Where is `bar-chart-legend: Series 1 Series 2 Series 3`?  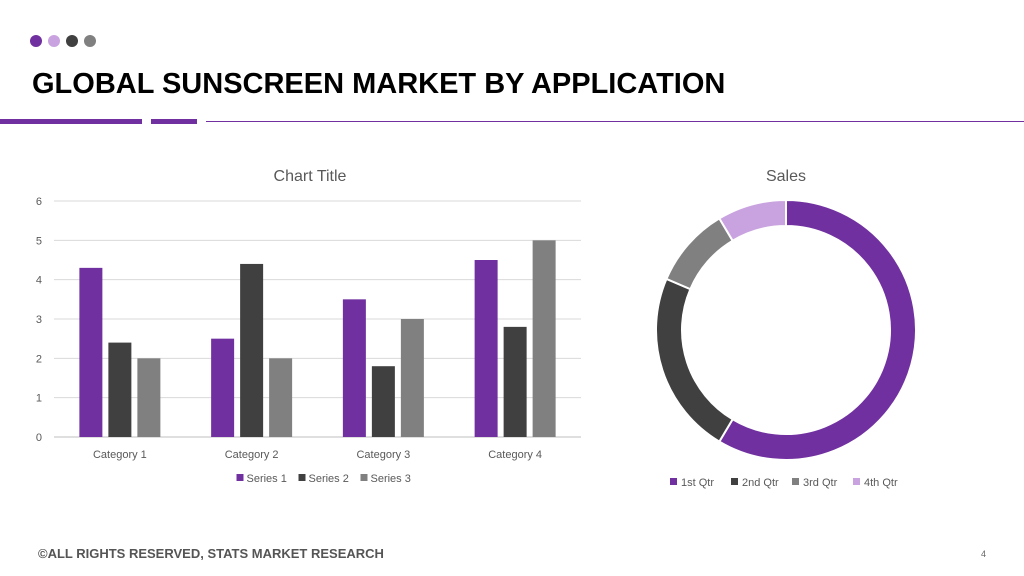 bar-chart-legend: Series 1 Series 2 Series 3 is located at coordinates (323, 479).